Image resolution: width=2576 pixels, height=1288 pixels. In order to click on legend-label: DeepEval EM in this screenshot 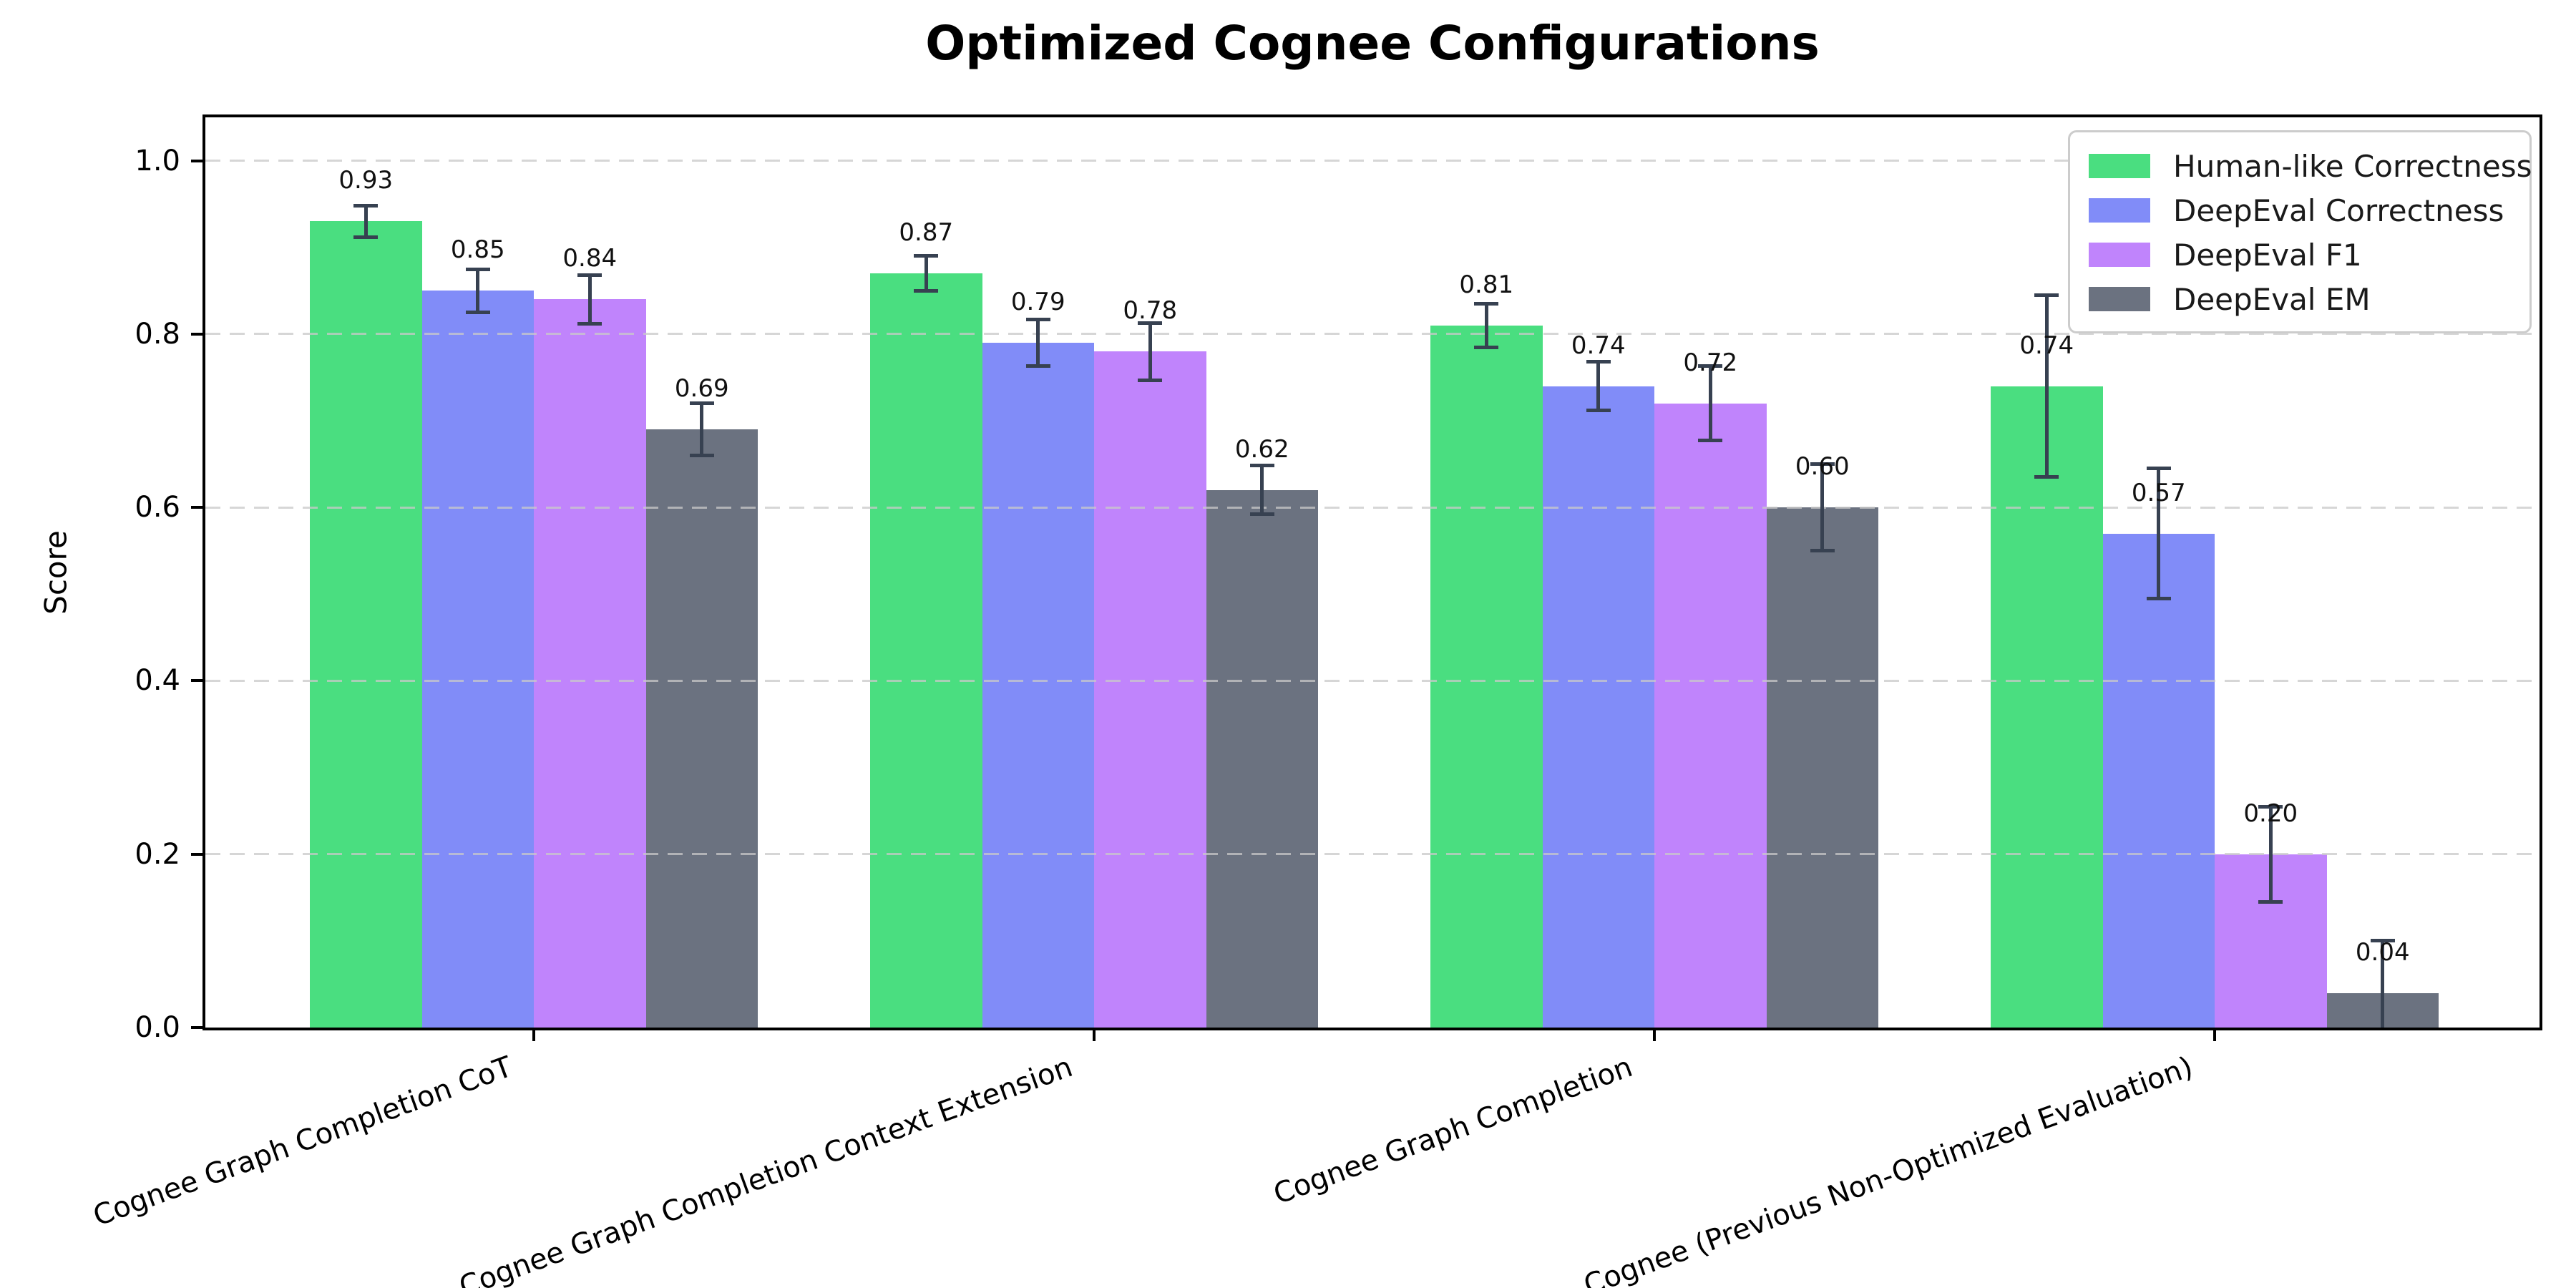, I will do `click(2272, 299)`.